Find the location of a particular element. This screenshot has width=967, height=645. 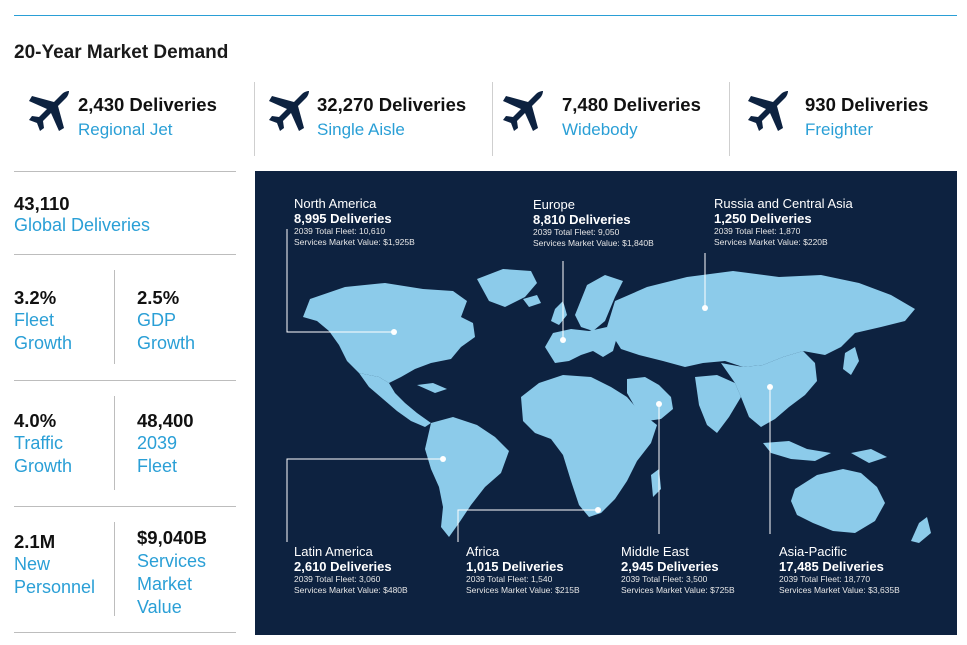

region-deliveries: 1,250 Deliveries is located at coordinates (763, 218).